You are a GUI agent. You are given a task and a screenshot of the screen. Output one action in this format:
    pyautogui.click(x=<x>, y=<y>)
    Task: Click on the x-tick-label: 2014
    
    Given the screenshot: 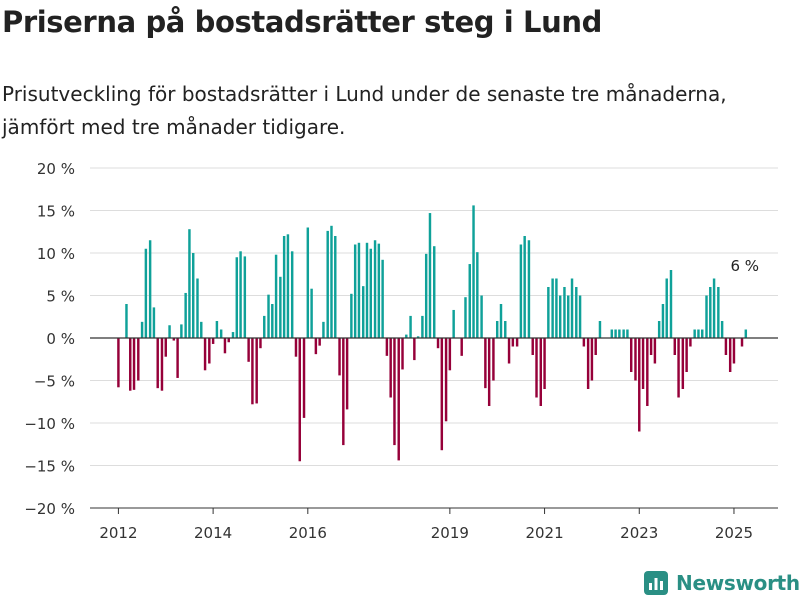 What is the action you would take?
    pyautogui.click(x=213, y=533)
    